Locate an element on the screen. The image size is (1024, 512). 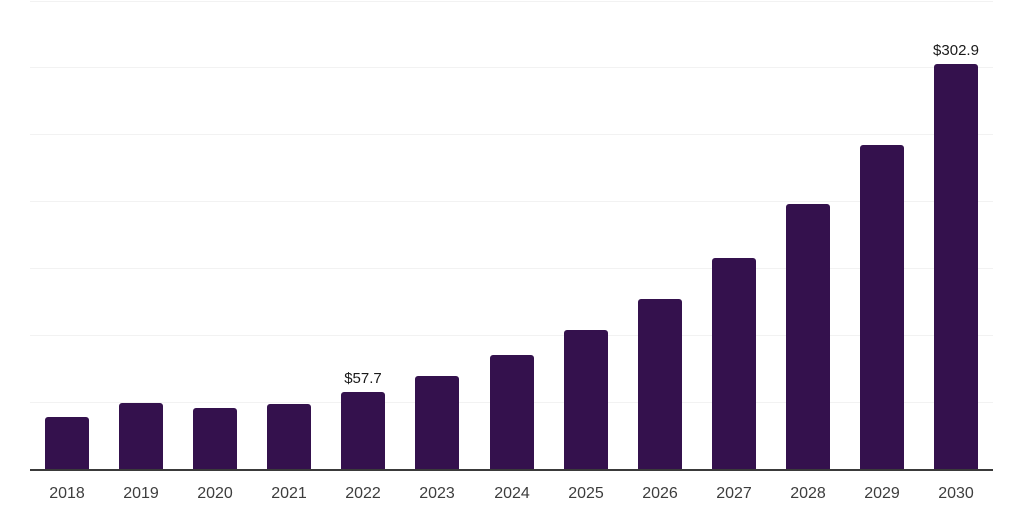
x-tick-label-2028: 2028 is located at coordinates (808, 493).